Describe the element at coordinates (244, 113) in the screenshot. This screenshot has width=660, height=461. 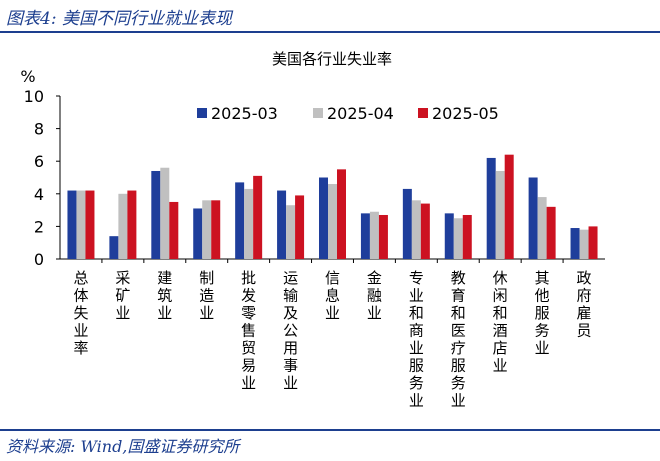
I see `legend-label: 2025-03` at that location.